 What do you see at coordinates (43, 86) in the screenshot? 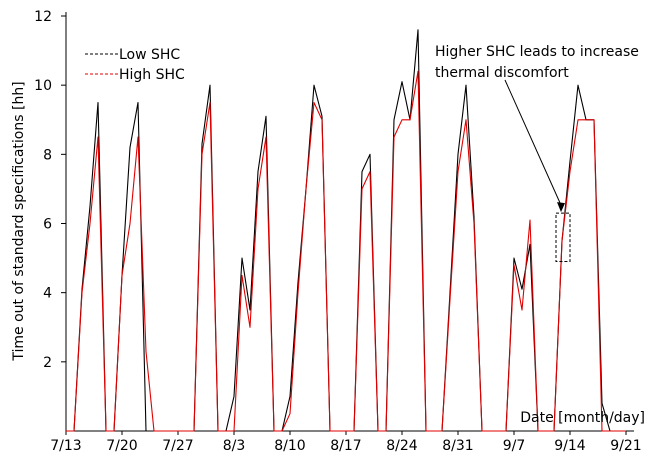
I see `y-tick-label: 10` at bounding box center [43, 86].